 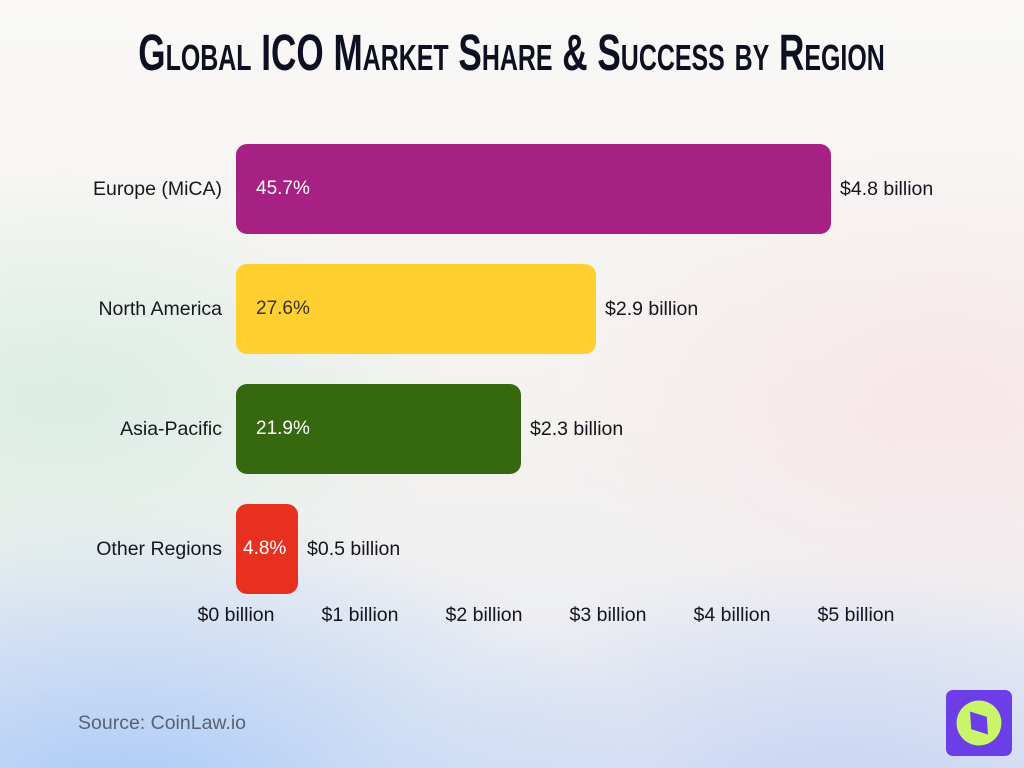 What do you see at coordinates (236, 615) in the screenshot?
I see `x-axis-tick-label: $0 billion` at bounding box center [236, 615].